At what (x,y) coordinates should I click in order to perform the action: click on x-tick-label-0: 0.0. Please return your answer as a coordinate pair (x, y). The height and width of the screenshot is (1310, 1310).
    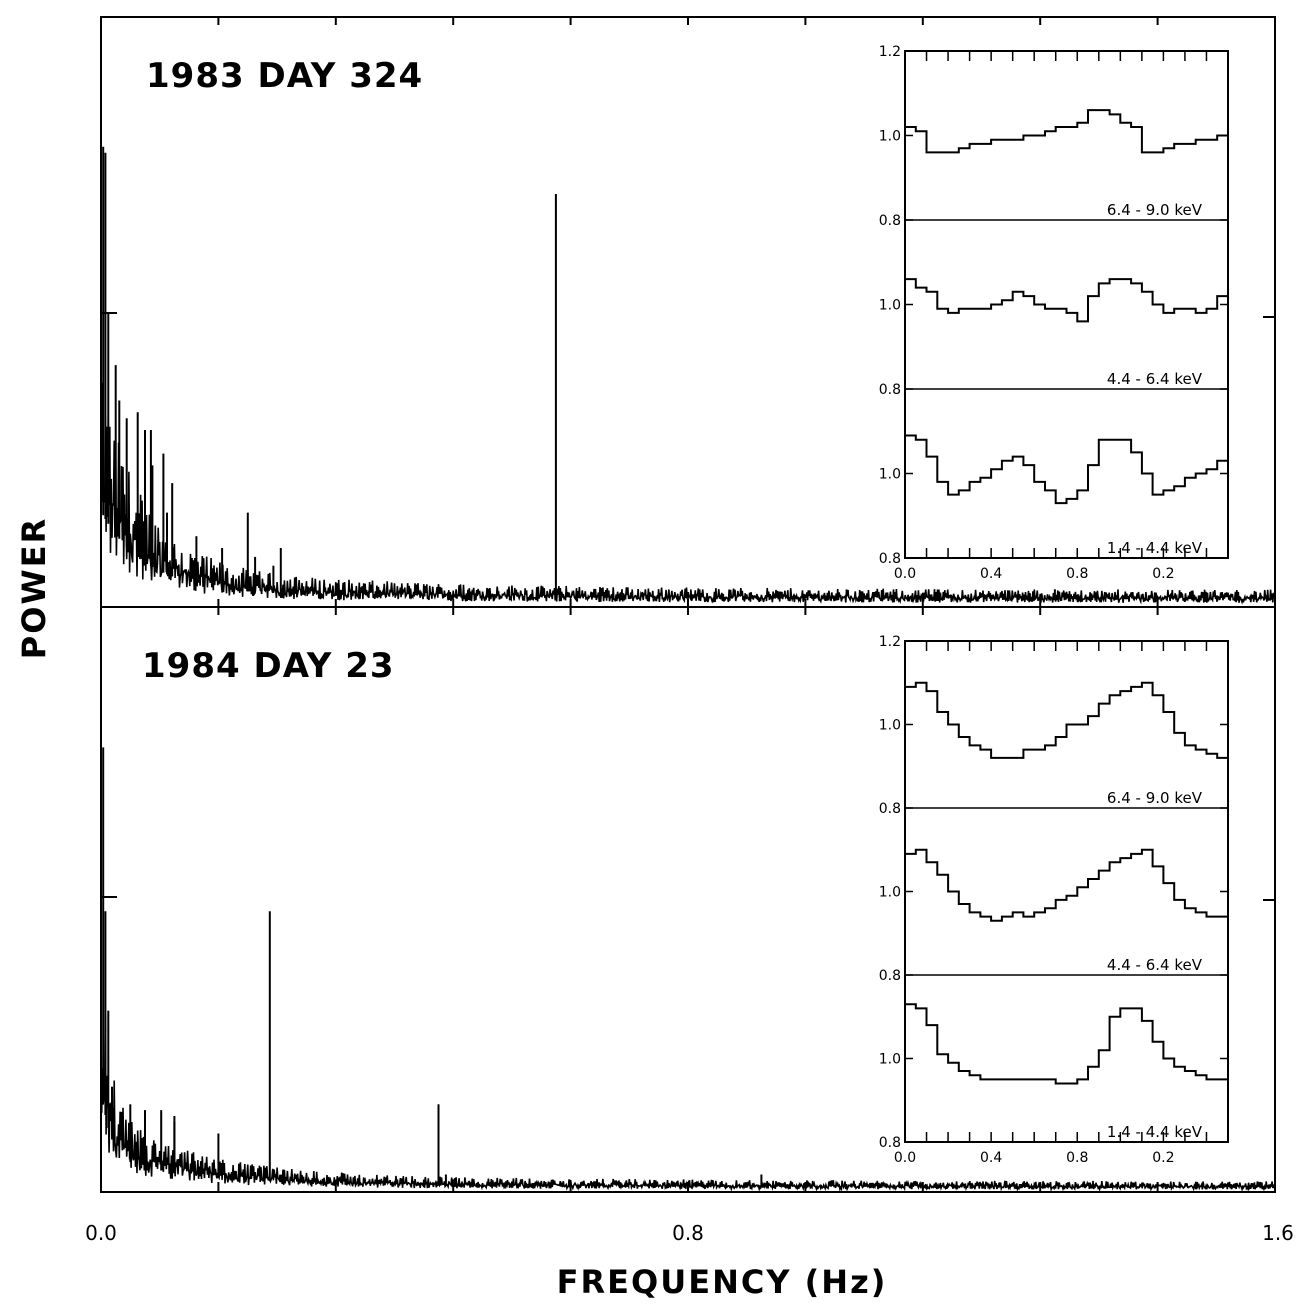
    Looking at the image, I should click on (101, 1233).